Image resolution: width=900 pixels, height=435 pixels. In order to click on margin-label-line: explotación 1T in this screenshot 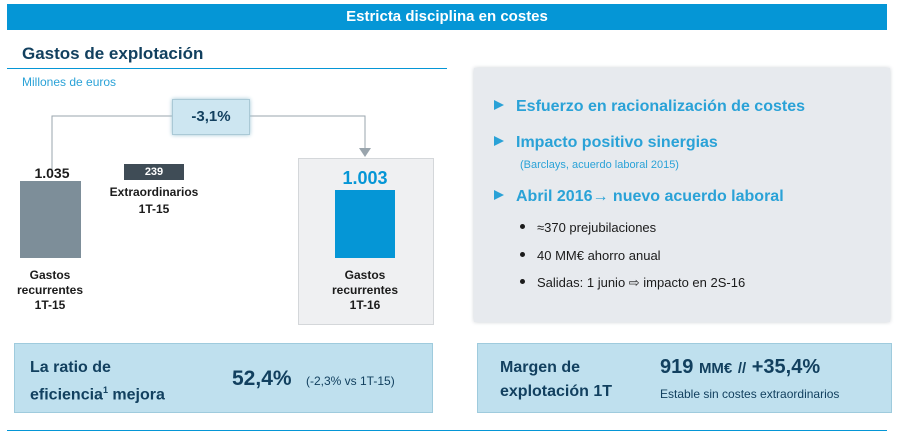, I will do `click(556, 391)`.